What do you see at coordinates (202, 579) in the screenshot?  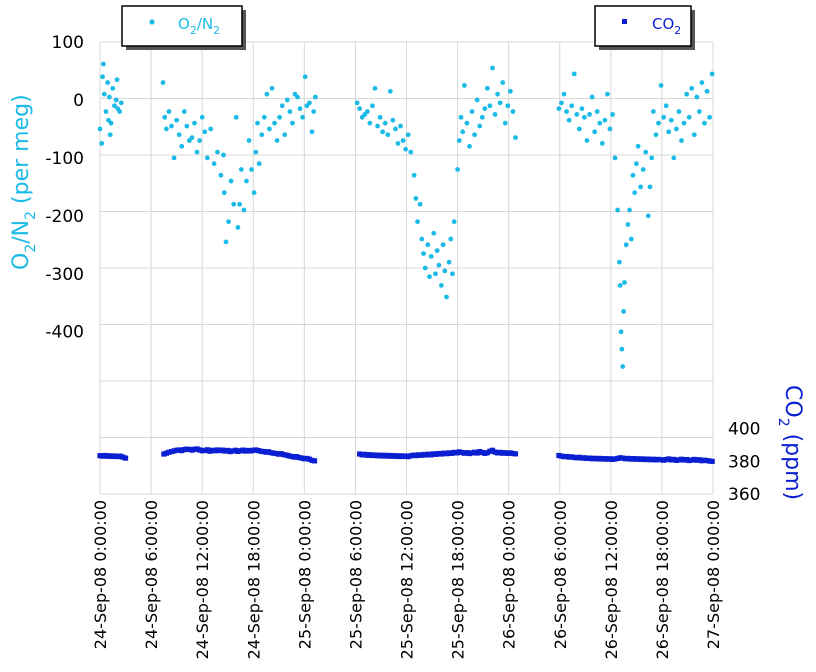 I see `x-tick-label: 24-Sep-08 12:00:00` at bounding box center [202, 579].